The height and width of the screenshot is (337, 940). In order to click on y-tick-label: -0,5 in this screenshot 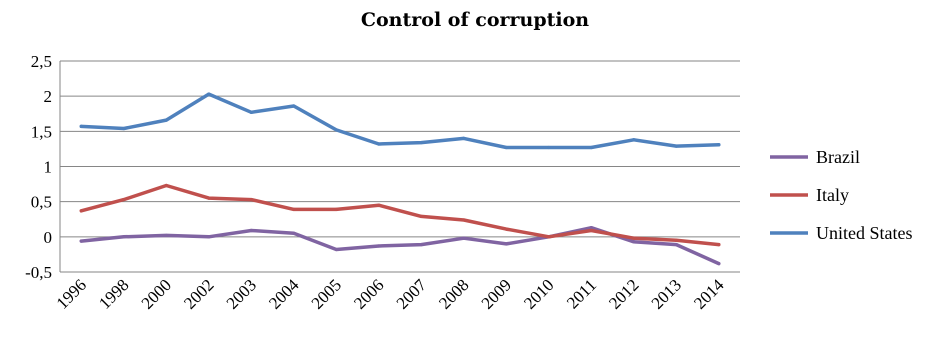, I will do `click(38, 272)`.